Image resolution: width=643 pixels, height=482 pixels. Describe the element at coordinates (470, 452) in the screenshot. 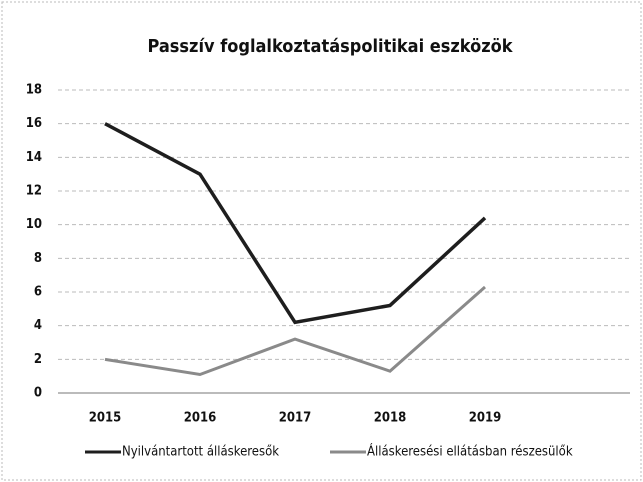

I see `legend-label: Álláskeresési ellátásban részesülők` at that location.